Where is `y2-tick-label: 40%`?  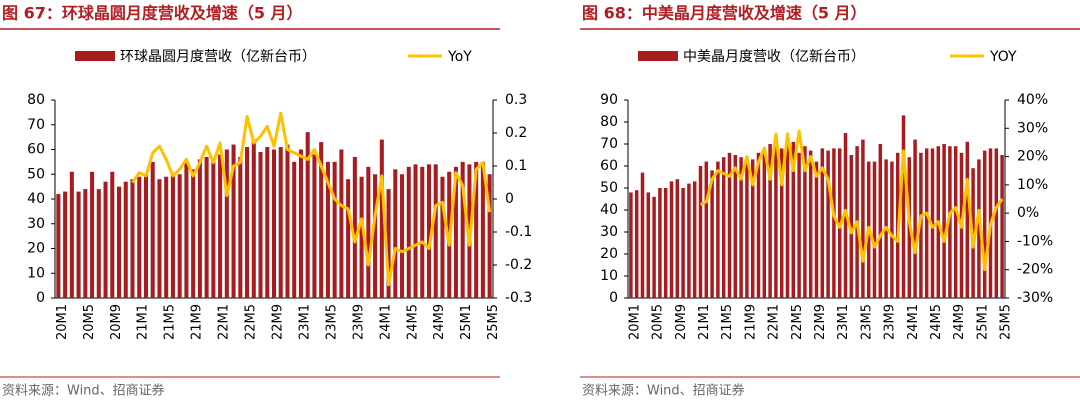 y2-tick-label: 40% is located at coordinates (1032, 100).